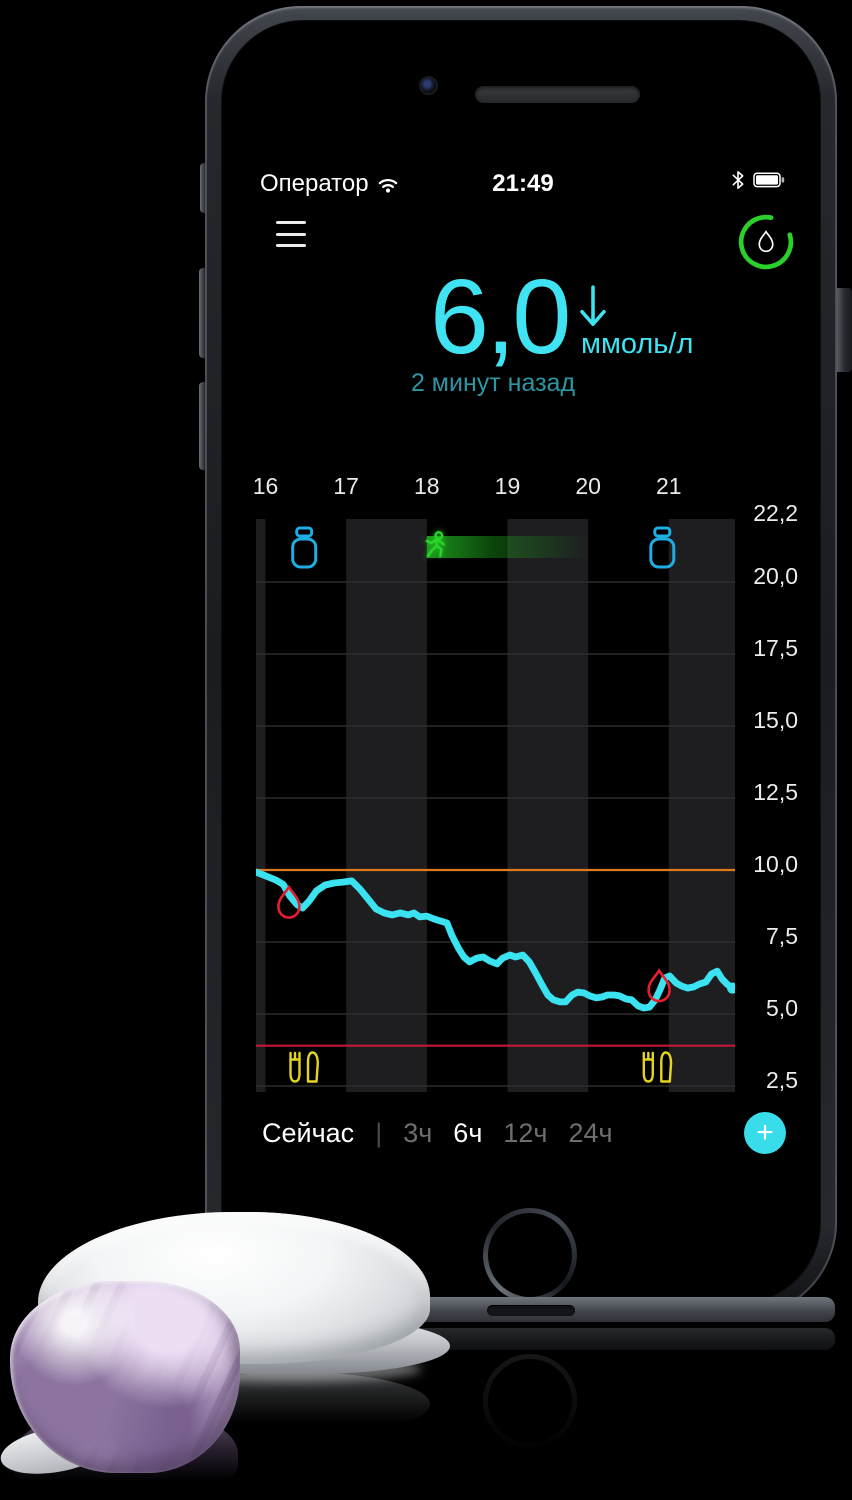 The image size is (852, 1500). I want to click on wifi-icon, so click(387, 185).